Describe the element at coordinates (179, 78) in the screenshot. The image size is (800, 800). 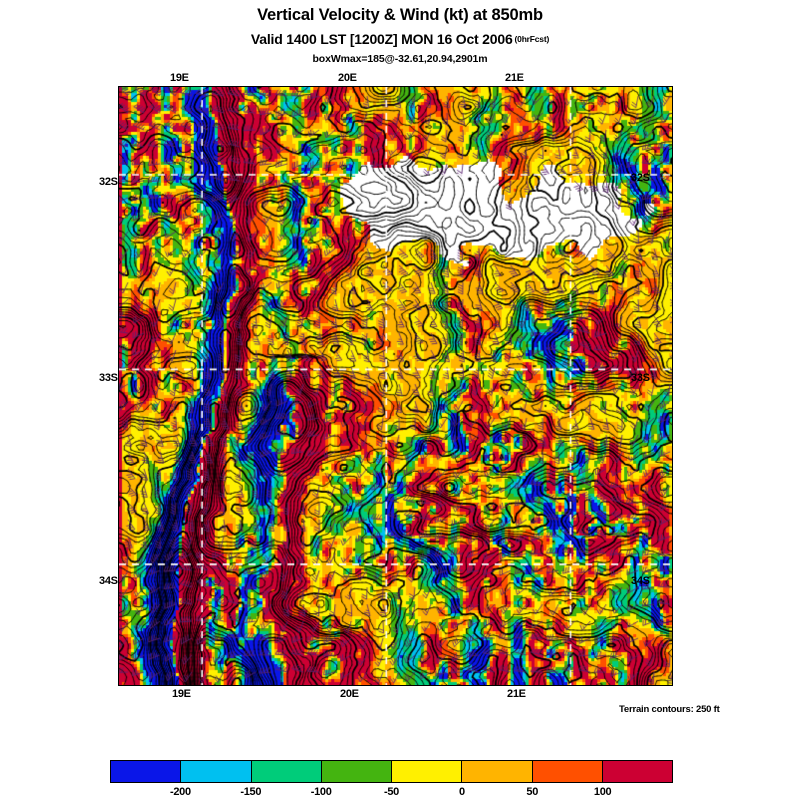
I see `lon-tick-top-19e: 19E` at that location.